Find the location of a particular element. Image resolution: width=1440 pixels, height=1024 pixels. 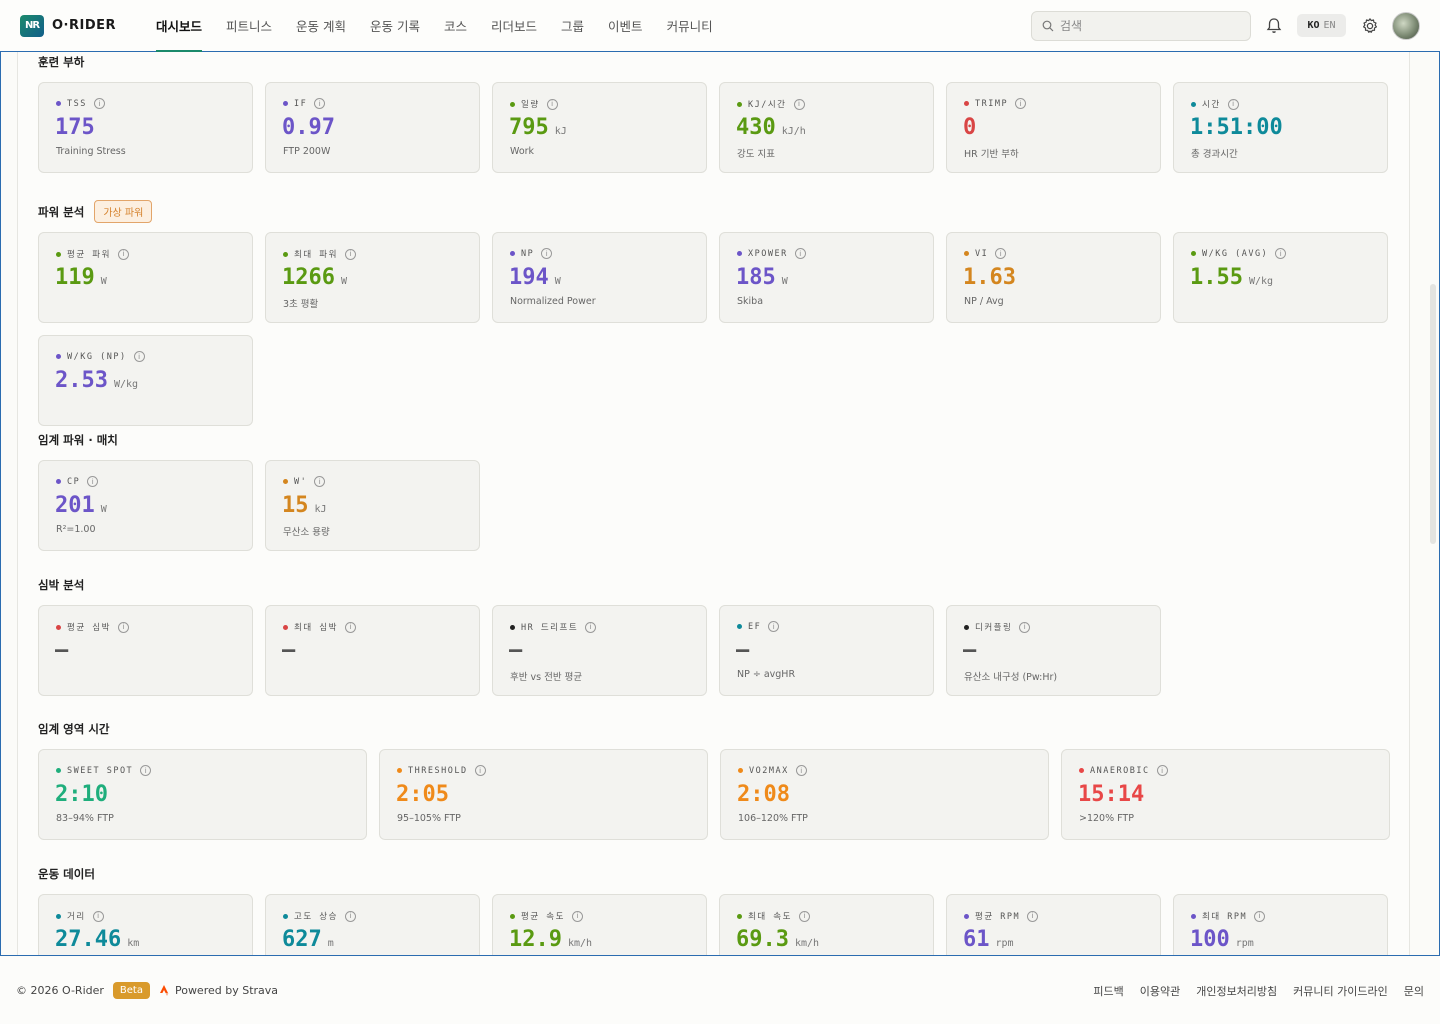

metric-card: EF i — NP ÷ avgHR is located at coordinates (826, 650).